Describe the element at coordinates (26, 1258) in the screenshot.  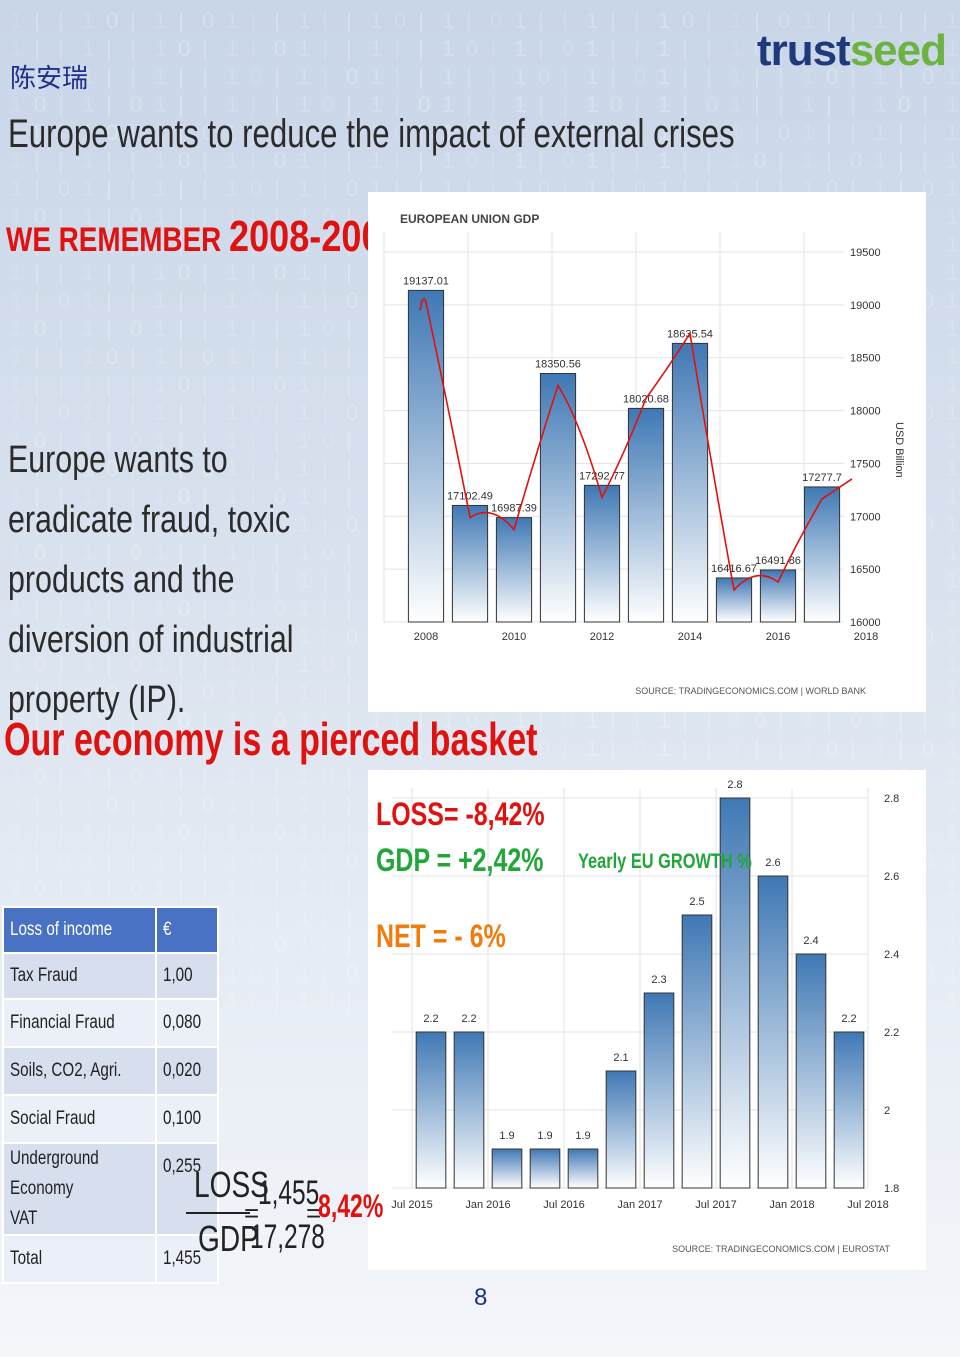
I see `row-label: Total` at that location.